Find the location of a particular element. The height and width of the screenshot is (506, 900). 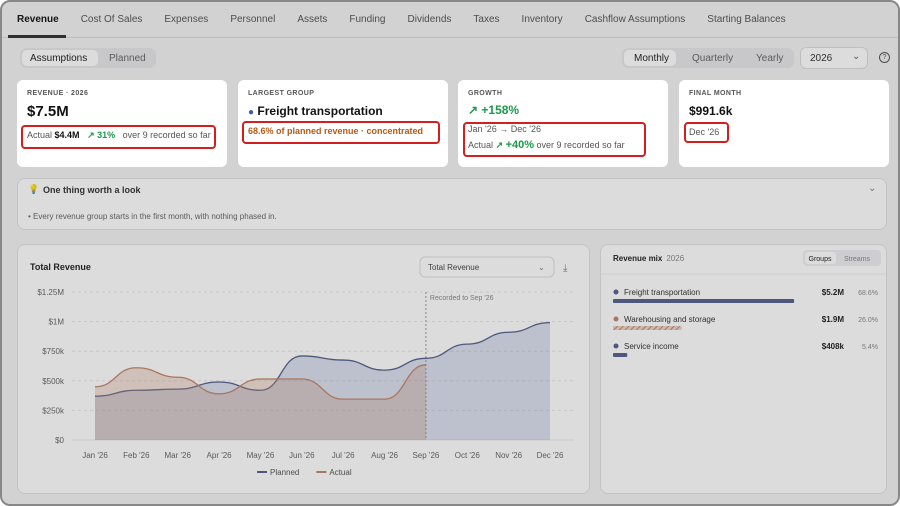

x-tick-label: Oct '26 is located at coordinates (468, 455).